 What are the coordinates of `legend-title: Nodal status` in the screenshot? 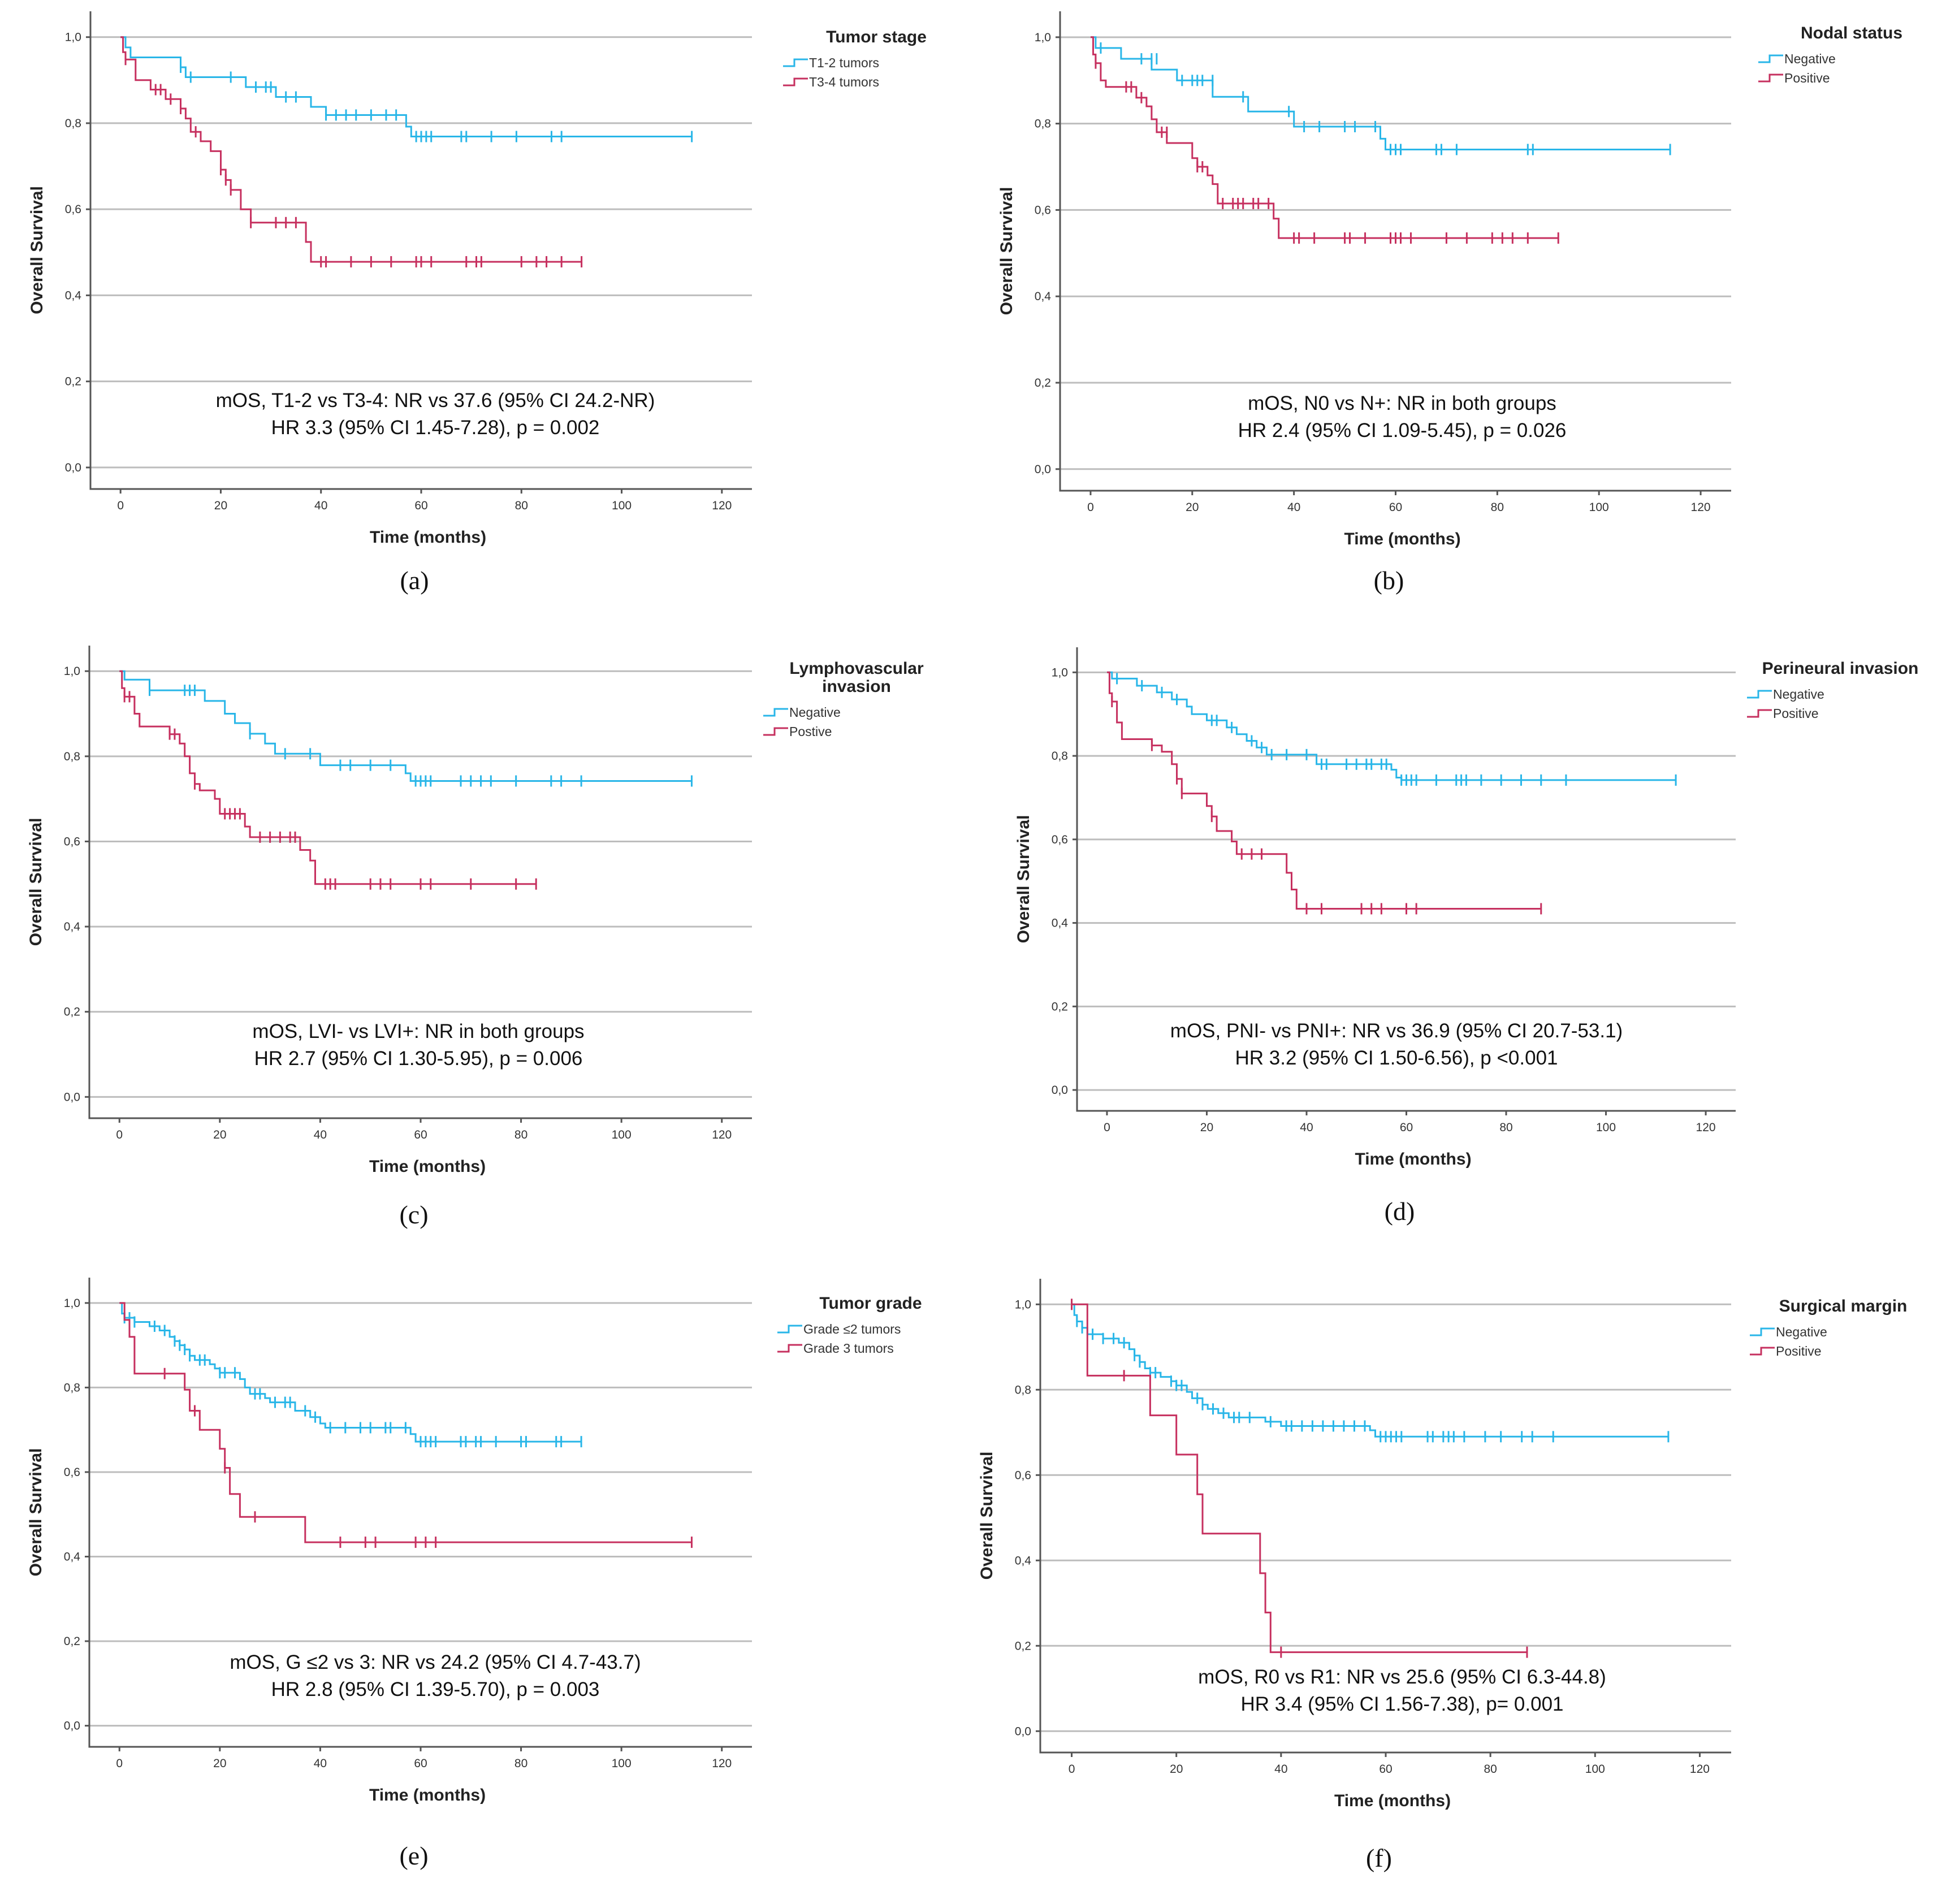 It's located at (1852, 33).